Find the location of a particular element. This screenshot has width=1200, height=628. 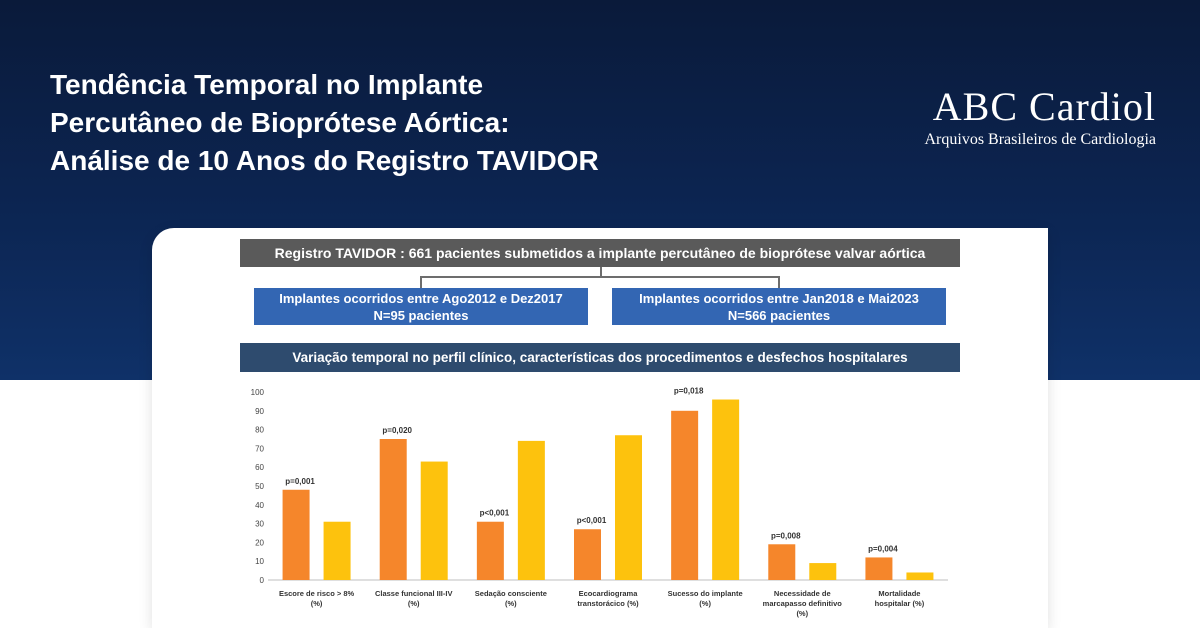

category-label: Escore de risco > 8% is located at coordinates (317, 593).